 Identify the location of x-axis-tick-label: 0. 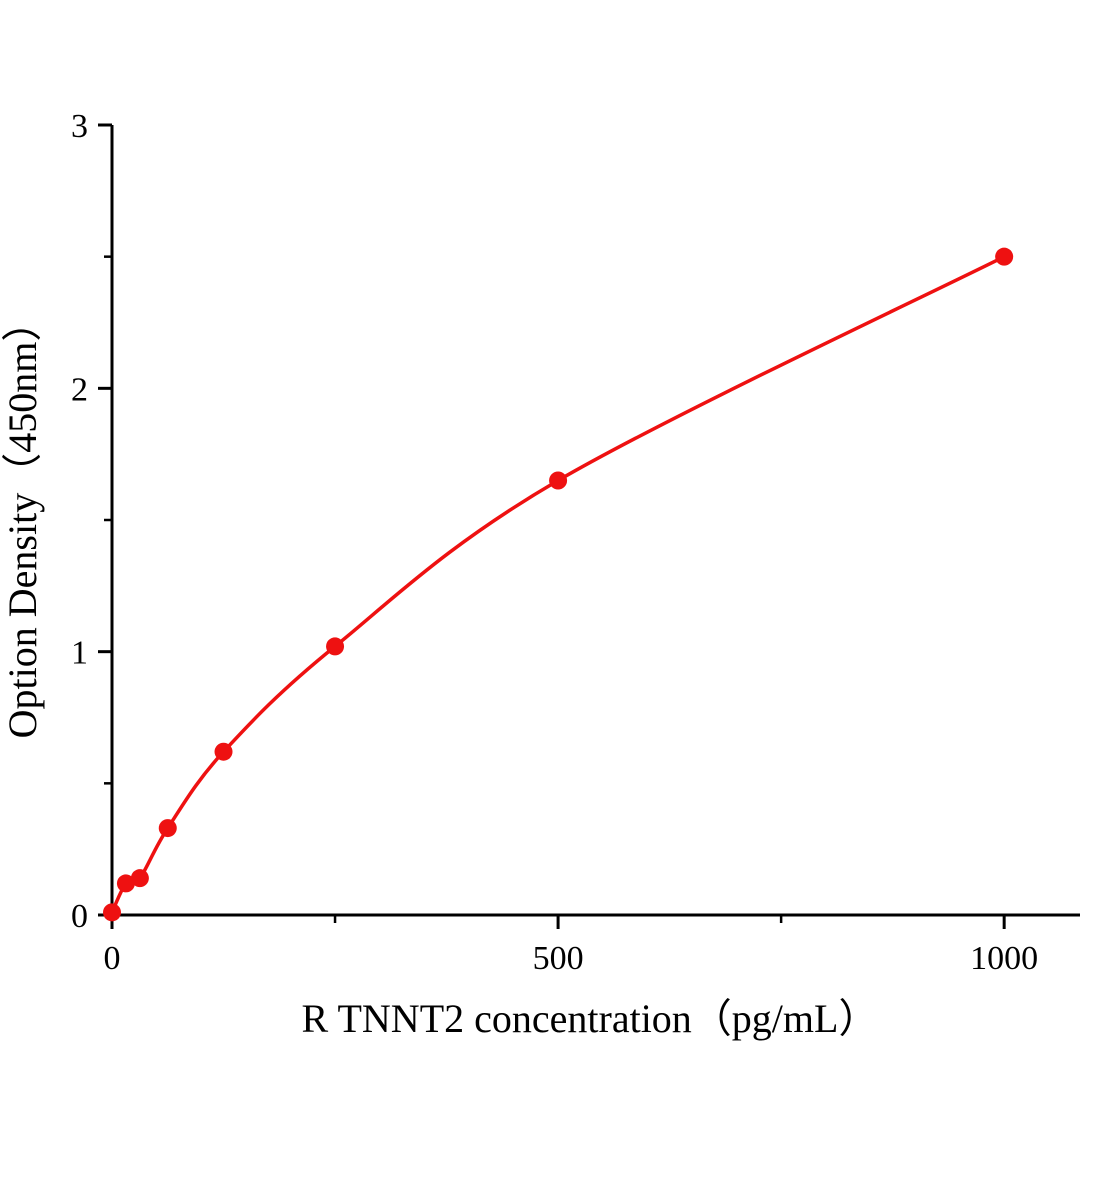
(112, 958).